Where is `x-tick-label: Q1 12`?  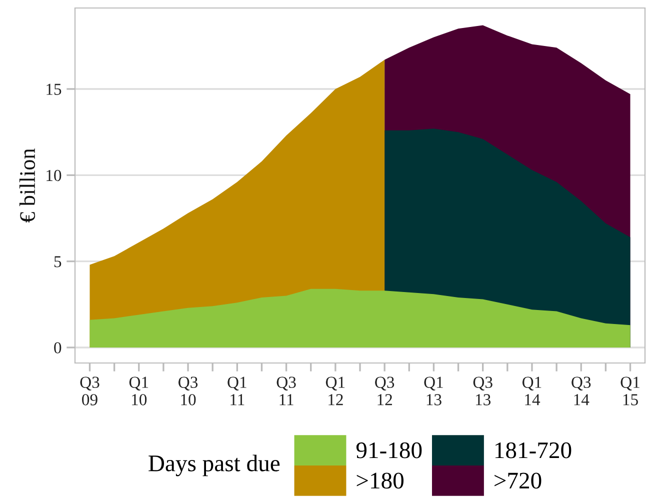
x-tick-label: Q1 12 is located at coordinates (335, 391).